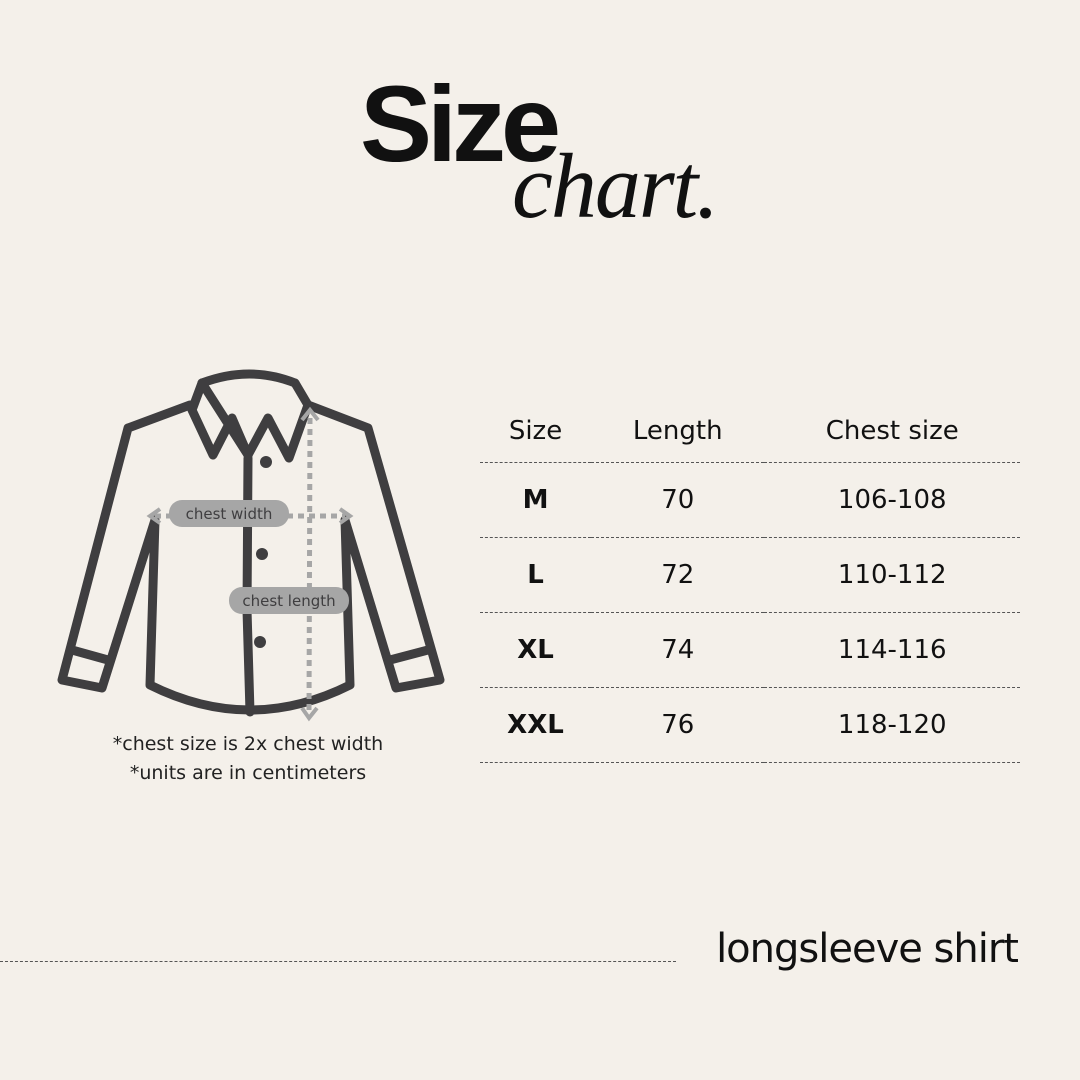 Image resolution: width=1080 pixels, height=1080 pixels. Describe the element at coordinates (310, 414) in the screenshot. I see `arrow-up-icon` at that location.